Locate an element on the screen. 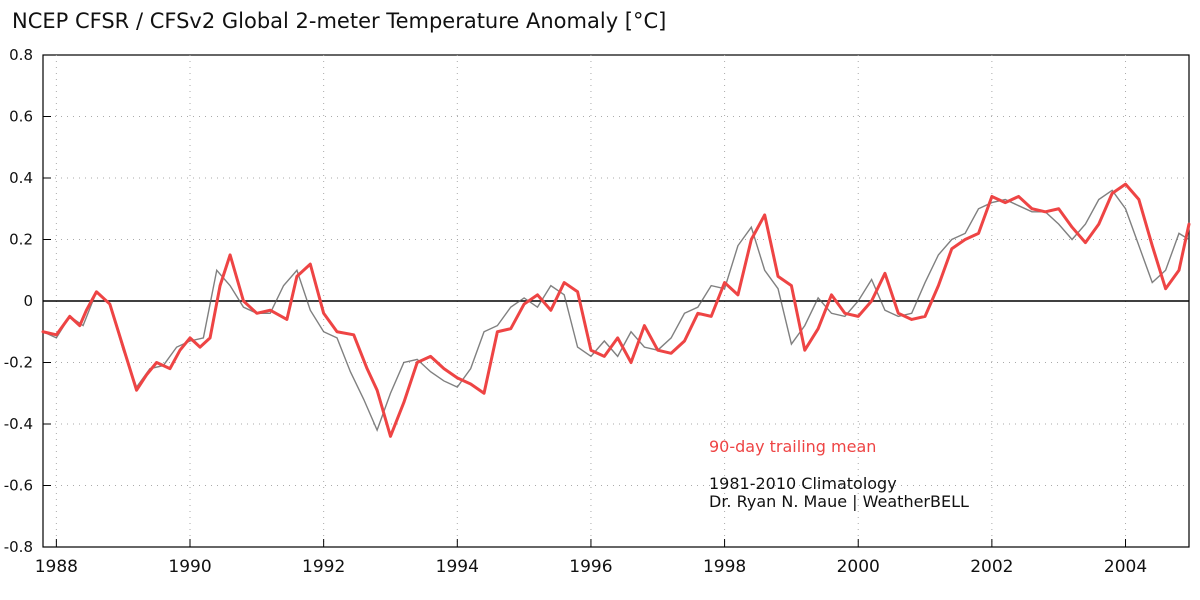 The image size is (1200, 600). legend-mean-label: 90-day trailing mean is located at coordinates (792, 446).